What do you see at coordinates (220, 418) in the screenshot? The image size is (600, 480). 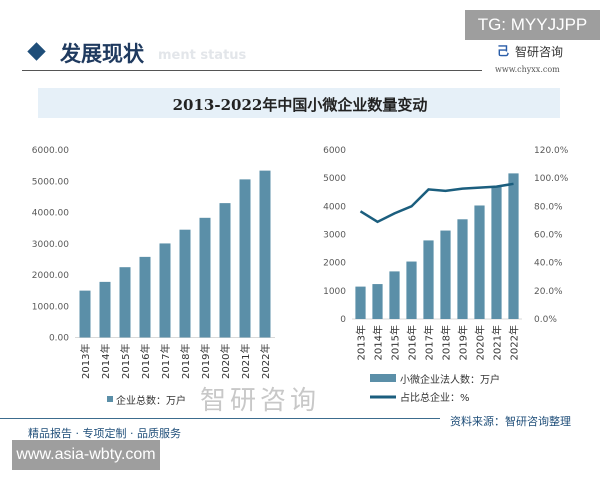 I see `footer-divider` at bounding box center [220, 418].